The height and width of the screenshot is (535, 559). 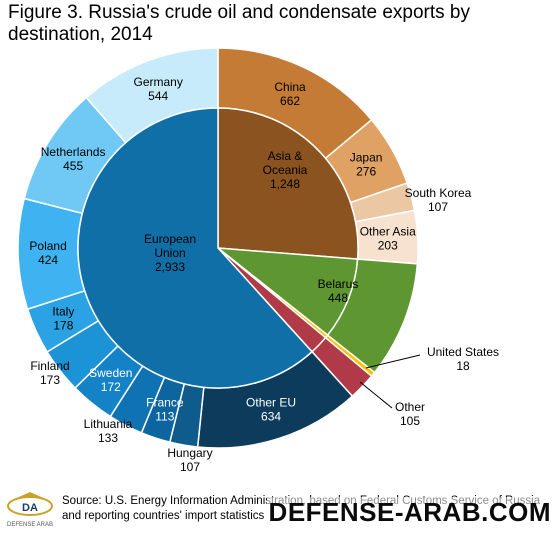 What do you see at coordinates (271, 410) in the screenshot?
I see `label-ring-other-eu: Other EU 634` at bounding box center [271, 410].